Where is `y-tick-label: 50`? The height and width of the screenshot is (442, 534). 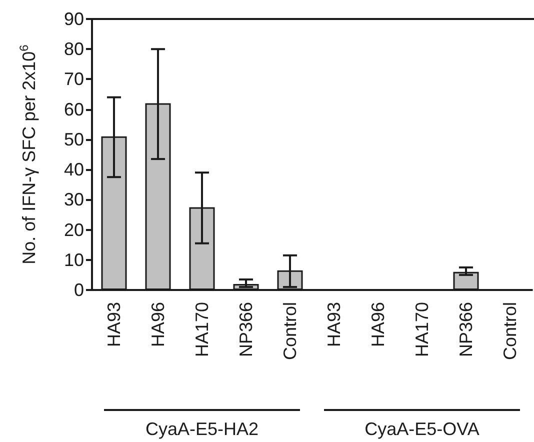
y-tick-label: 50 is located at coordinates (74, 139).